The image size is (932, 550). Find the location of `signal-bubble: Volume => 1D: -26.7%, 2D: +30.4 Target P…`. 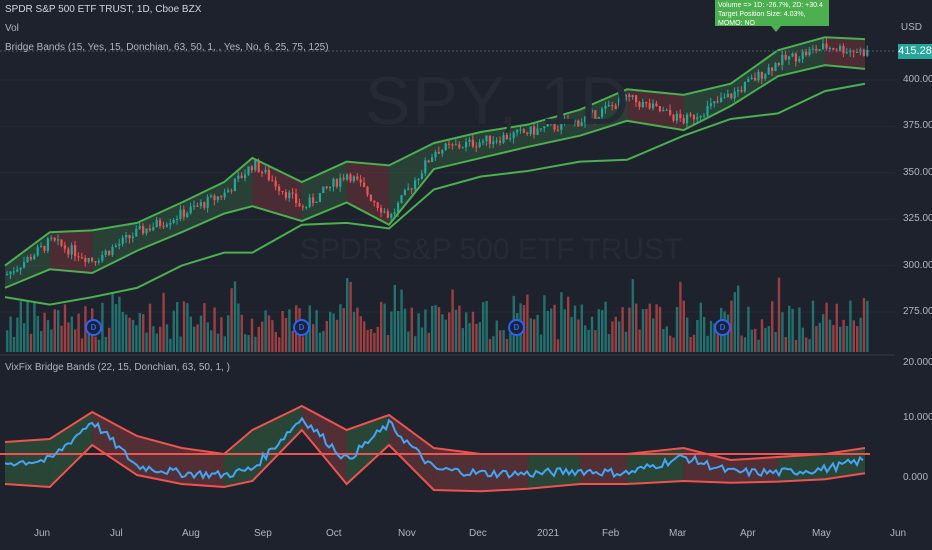

signal-bubble: Volume => 1D: -26.7%, 2D: +30.4 Target P… is located at coordinates (772, 16).